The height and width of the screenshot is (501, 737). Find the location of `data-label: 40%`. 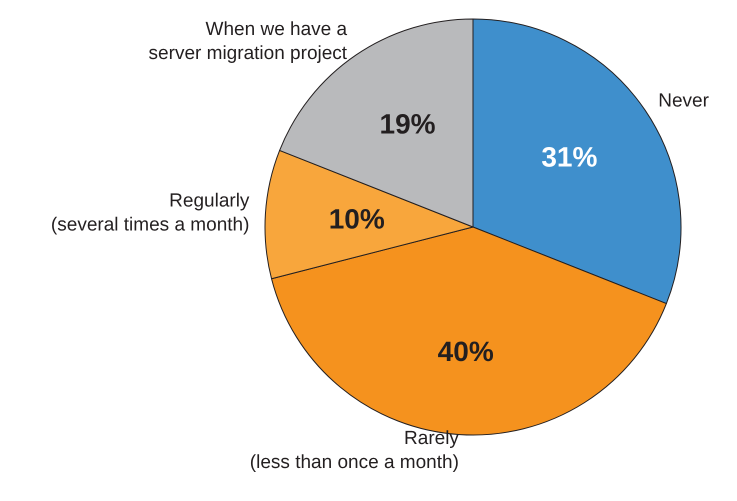

data-label: 40% is located at coordinates (466, 352).